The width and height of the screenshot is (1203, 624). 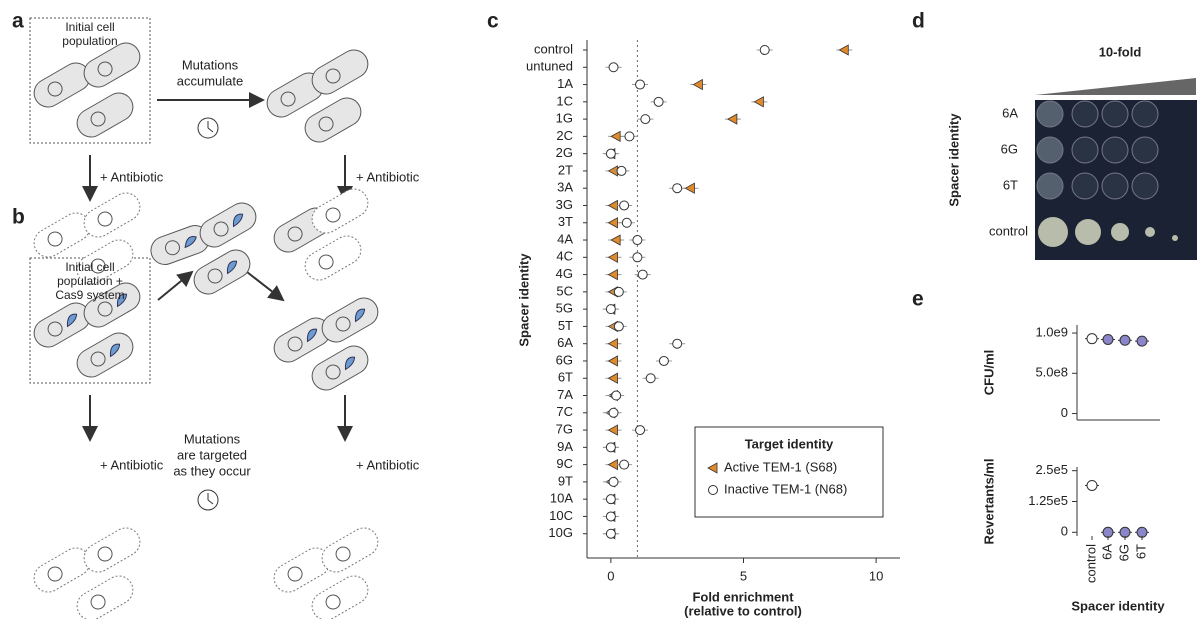 What do you see at coordinates (1090, 563) in the screenshot?
I see `x-tick-label: control` at bounding box center [1090, 563].